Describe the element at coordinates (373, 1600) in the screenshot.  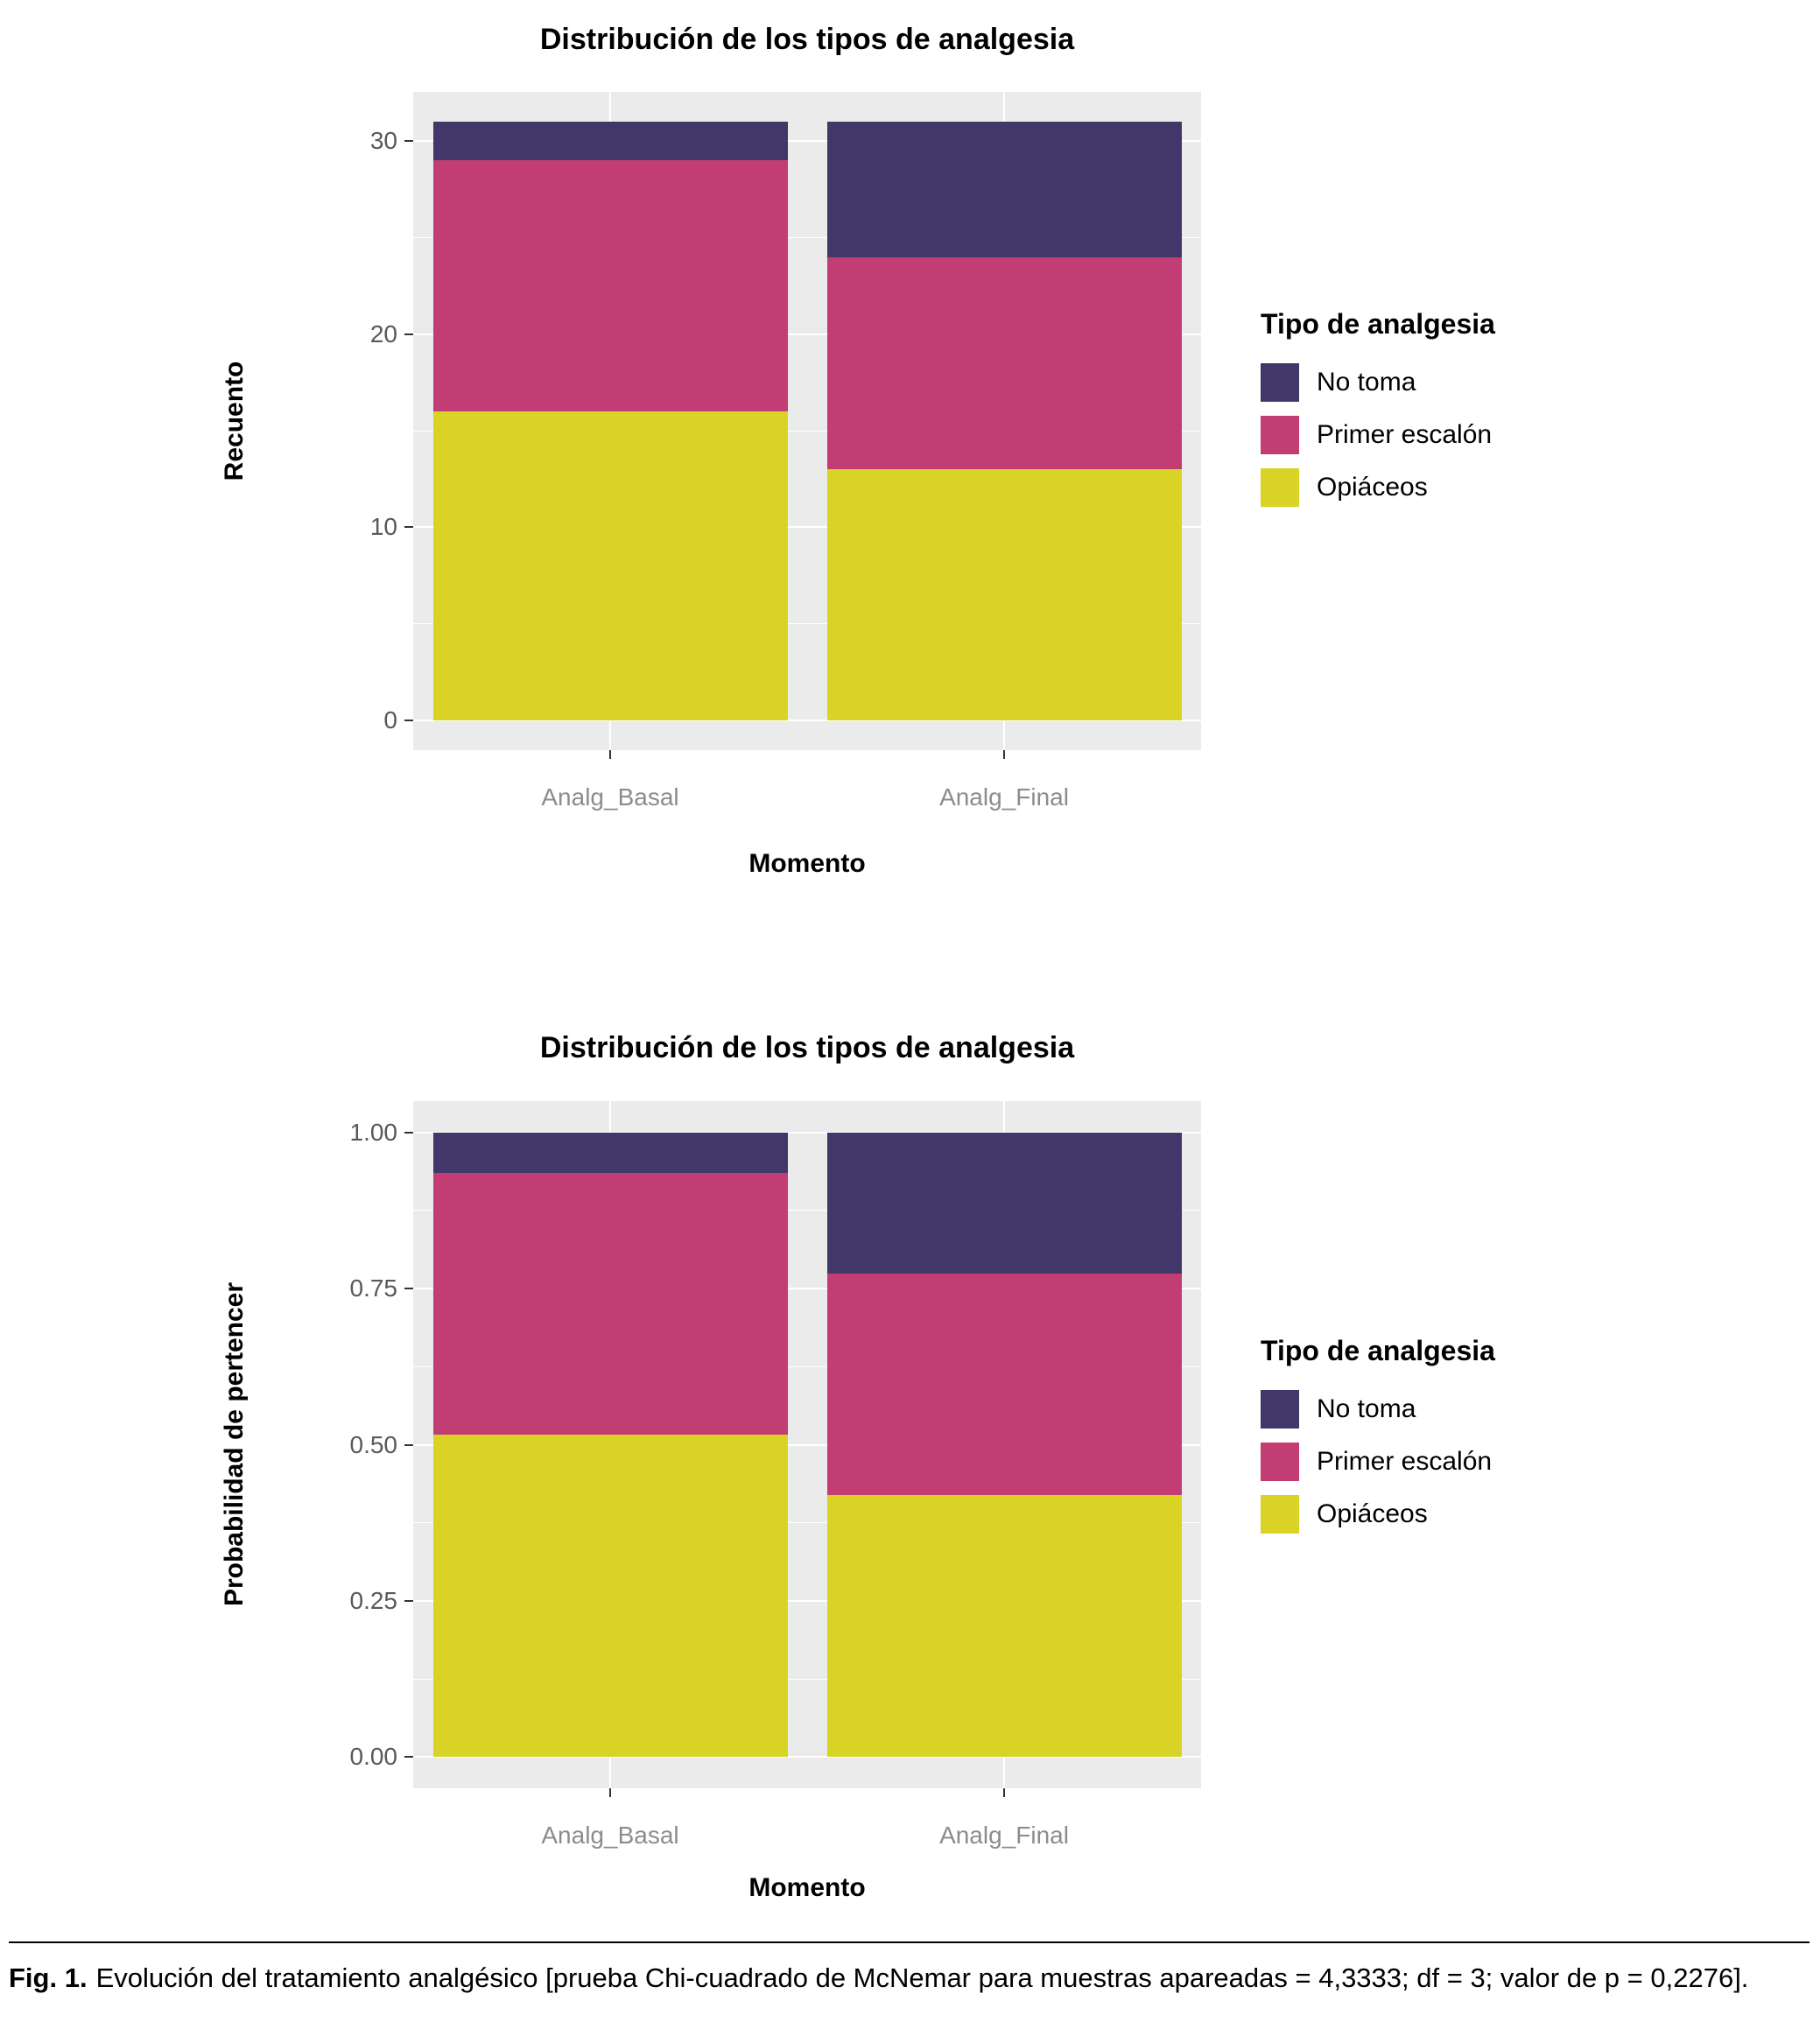
I see `y-axis-tick-label: 0.25` at that location.